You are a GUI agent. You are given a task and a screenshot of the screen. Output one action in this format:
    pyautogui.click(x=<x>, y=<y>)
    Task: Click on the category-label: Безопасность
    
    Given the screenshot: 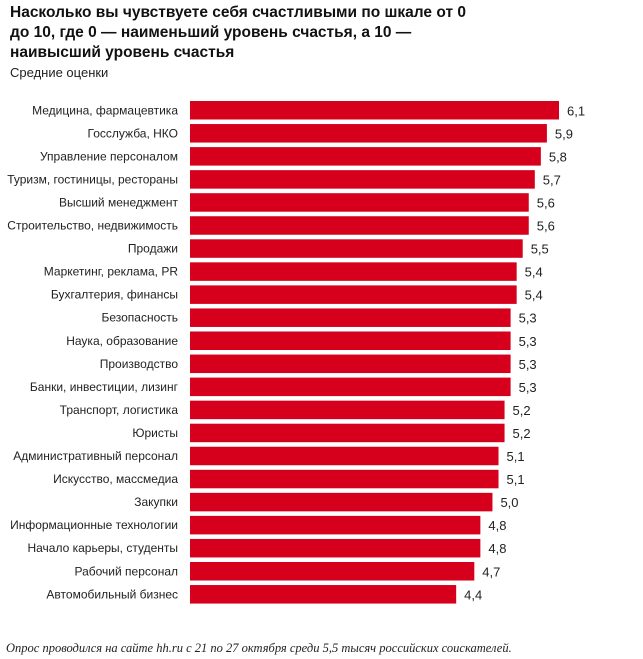 What is the action you would take?
    pyautogui.click(x=139, y=318)
    